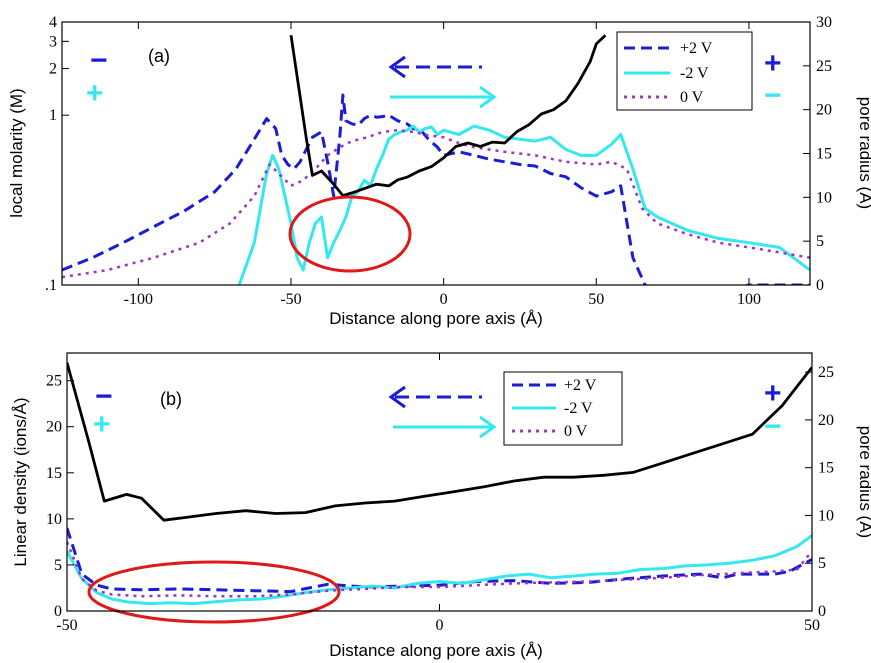 This screenshot has width=871, height=663. I want to click on panel-a-series-poreradius, so click(448, 116).